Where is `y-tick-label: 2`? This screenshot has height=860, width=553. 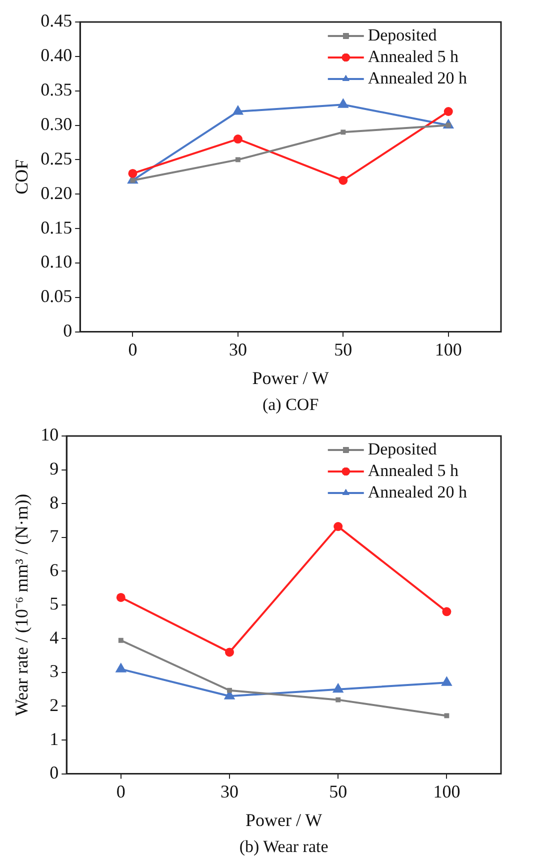
y-tick-label: 2 is located at coordinates (54, 704).